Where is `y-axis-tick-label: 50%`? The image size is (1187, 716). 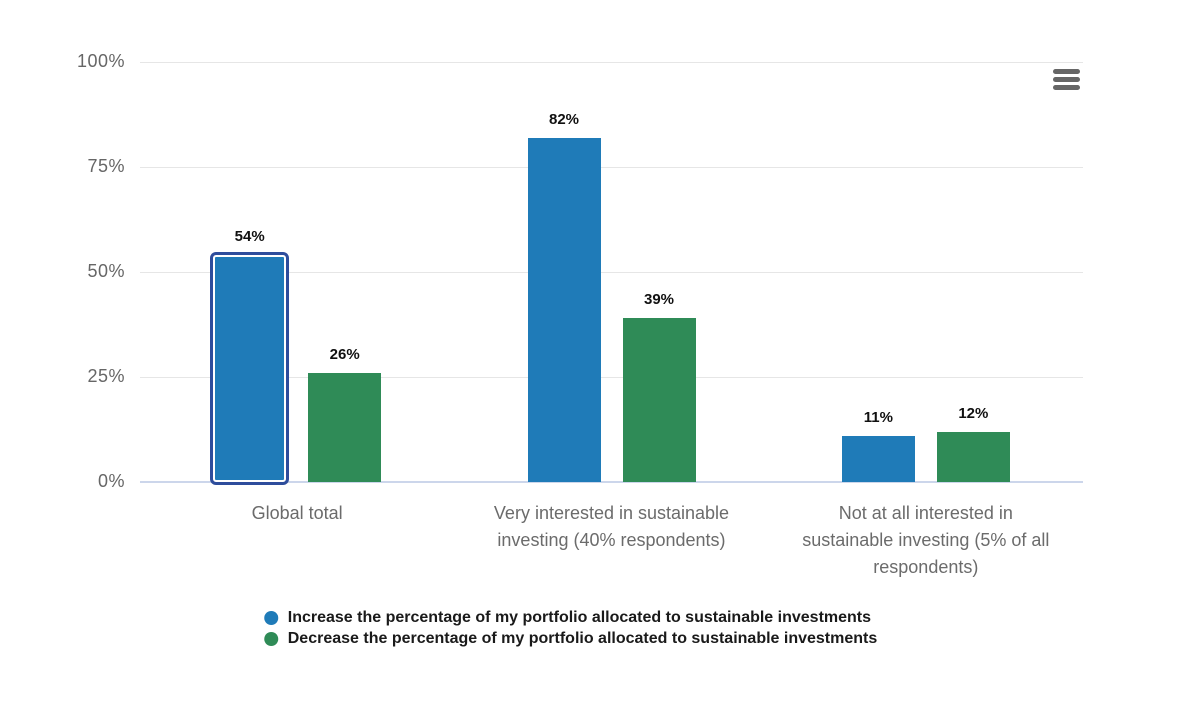 y-axis-tick-label: 50% is located at coordinates (106, 271).